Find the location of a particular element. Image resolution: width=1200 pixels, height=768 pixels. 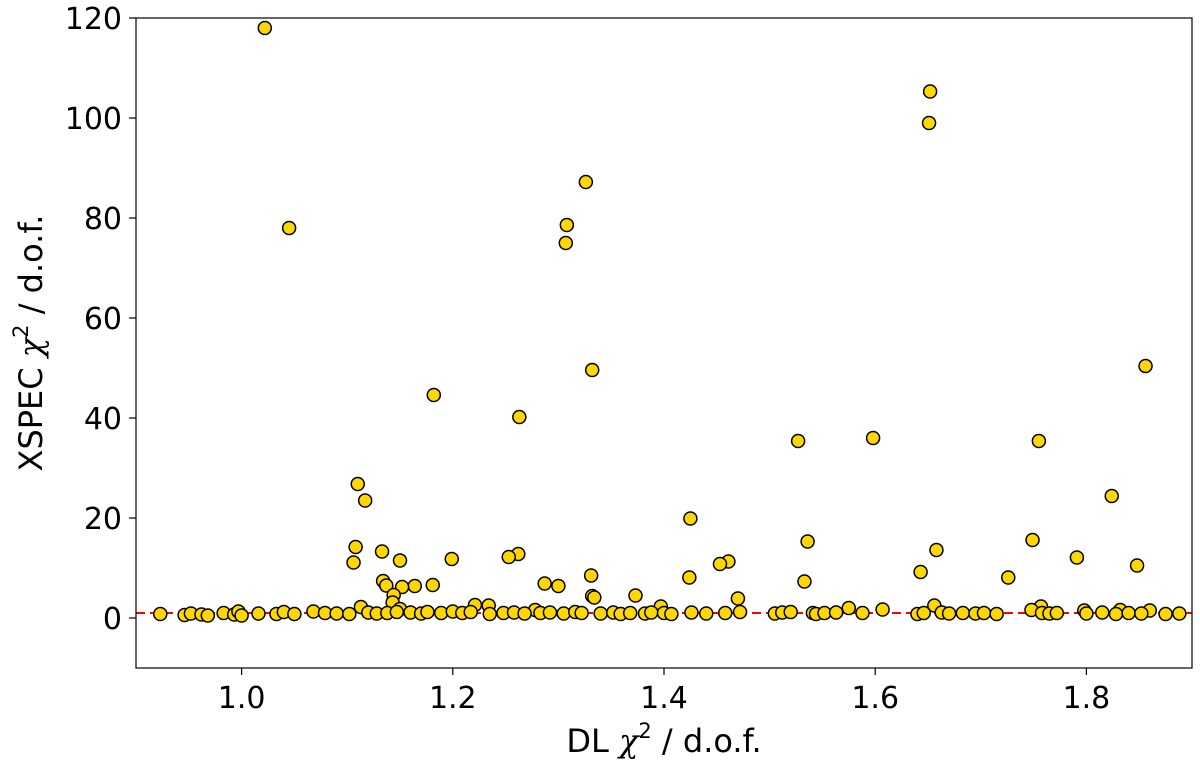

y-tick-label: 80 is located at coordinates (103, 219).